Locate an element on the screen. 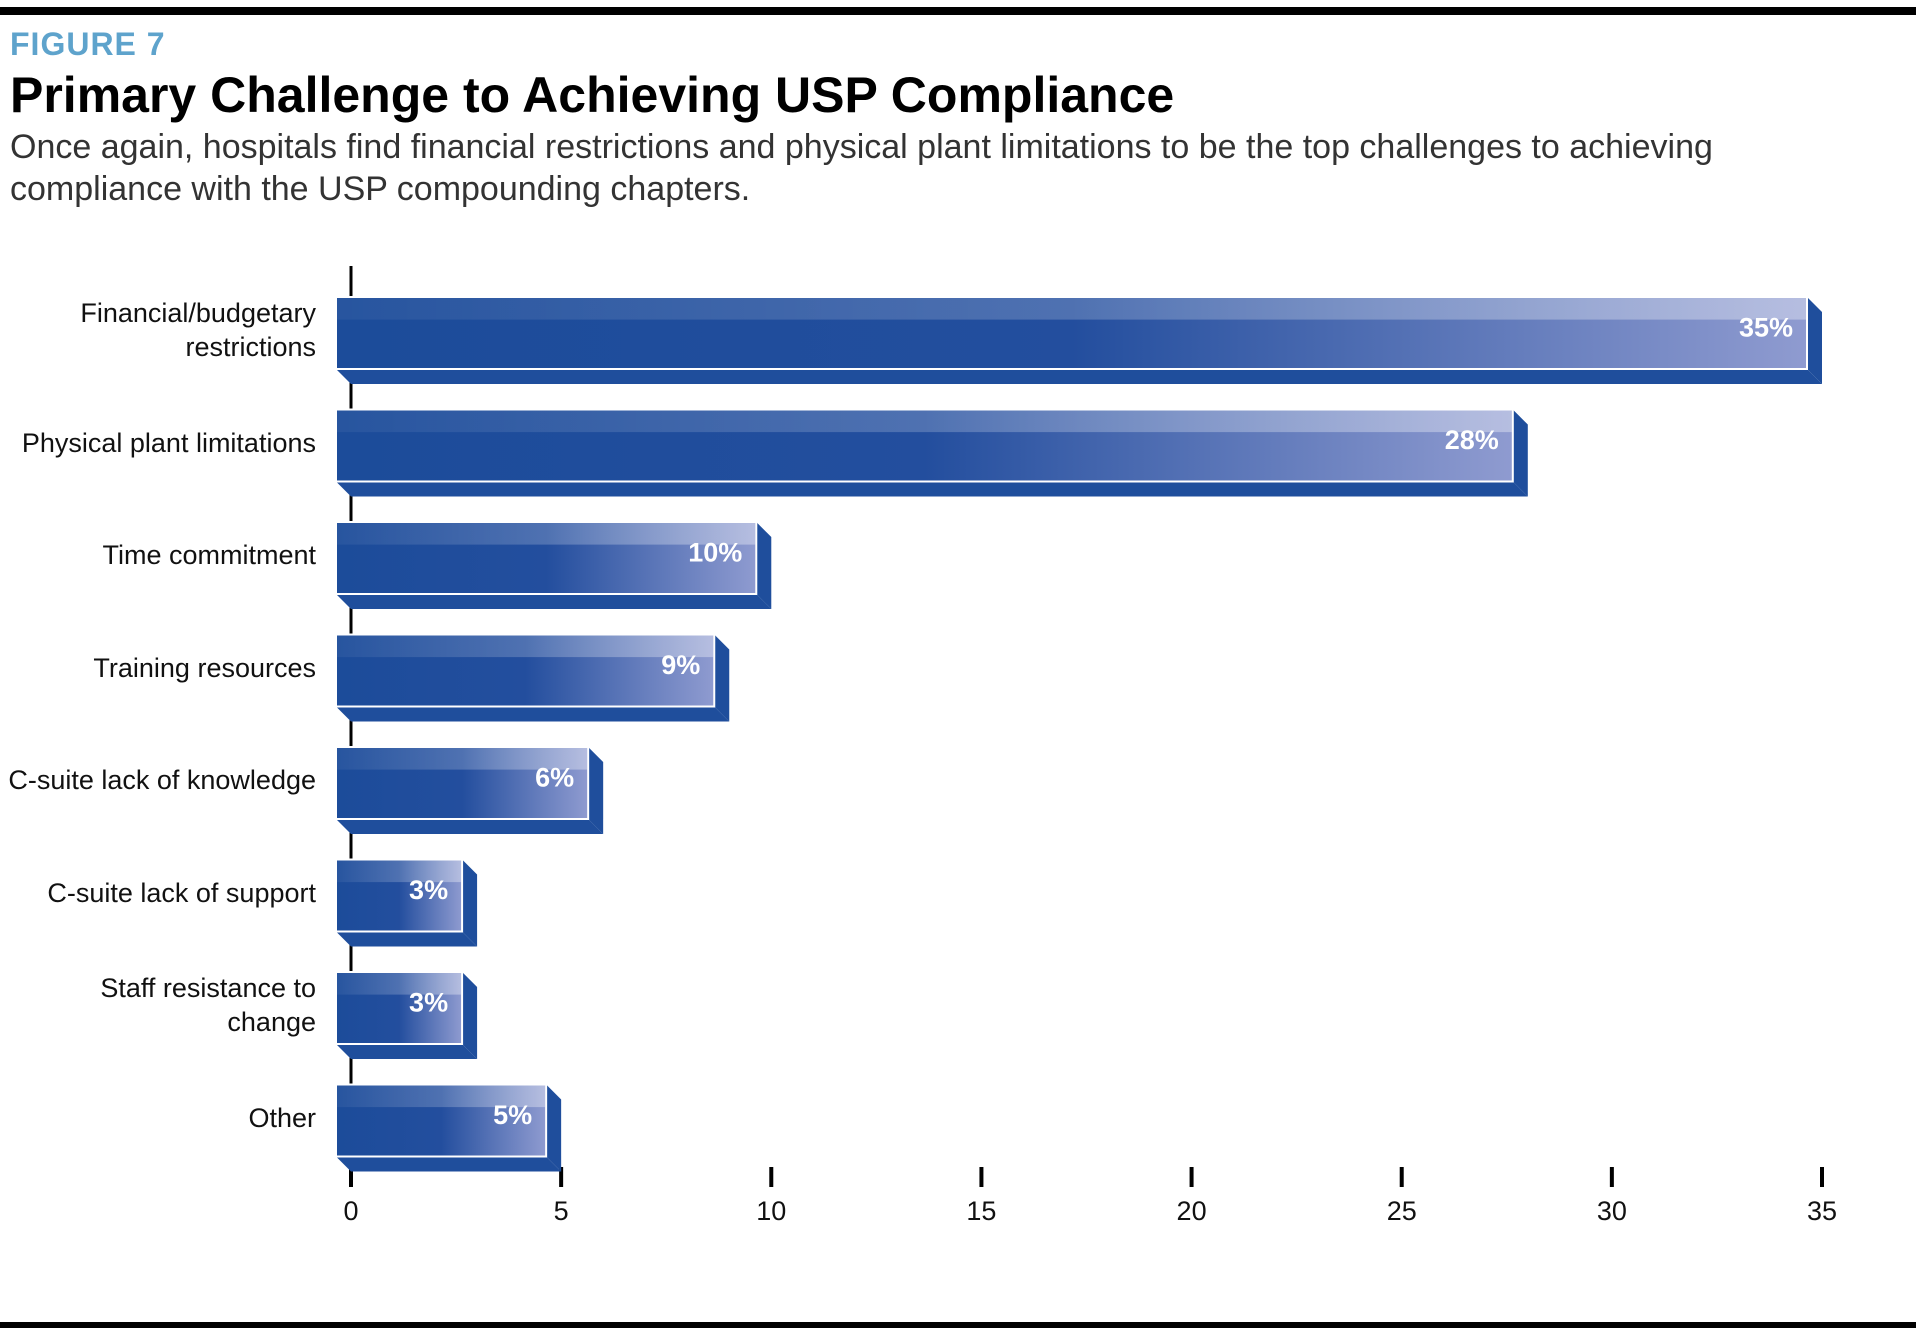  category-label: Training resources is located at coordinates (204, 667).